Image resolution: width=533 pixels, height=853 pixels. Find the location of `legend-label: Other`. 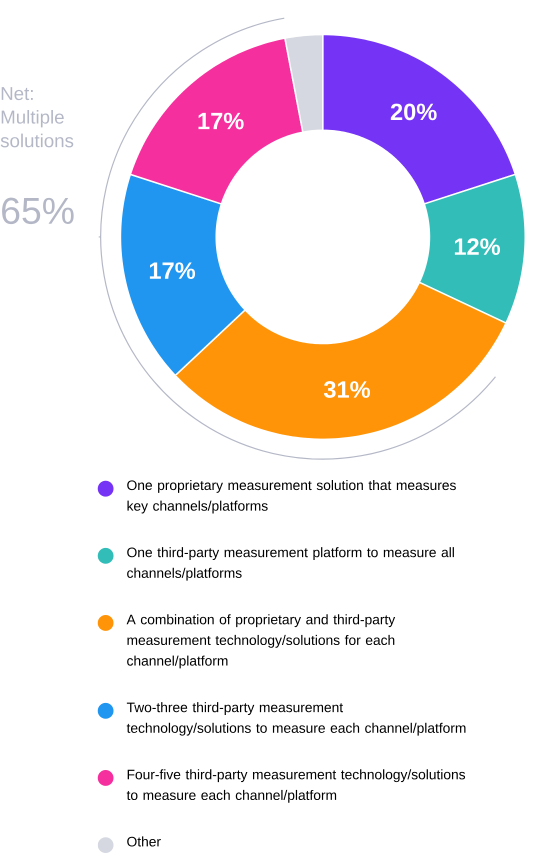

legend-label: Other is located at coordinates (144, 841).